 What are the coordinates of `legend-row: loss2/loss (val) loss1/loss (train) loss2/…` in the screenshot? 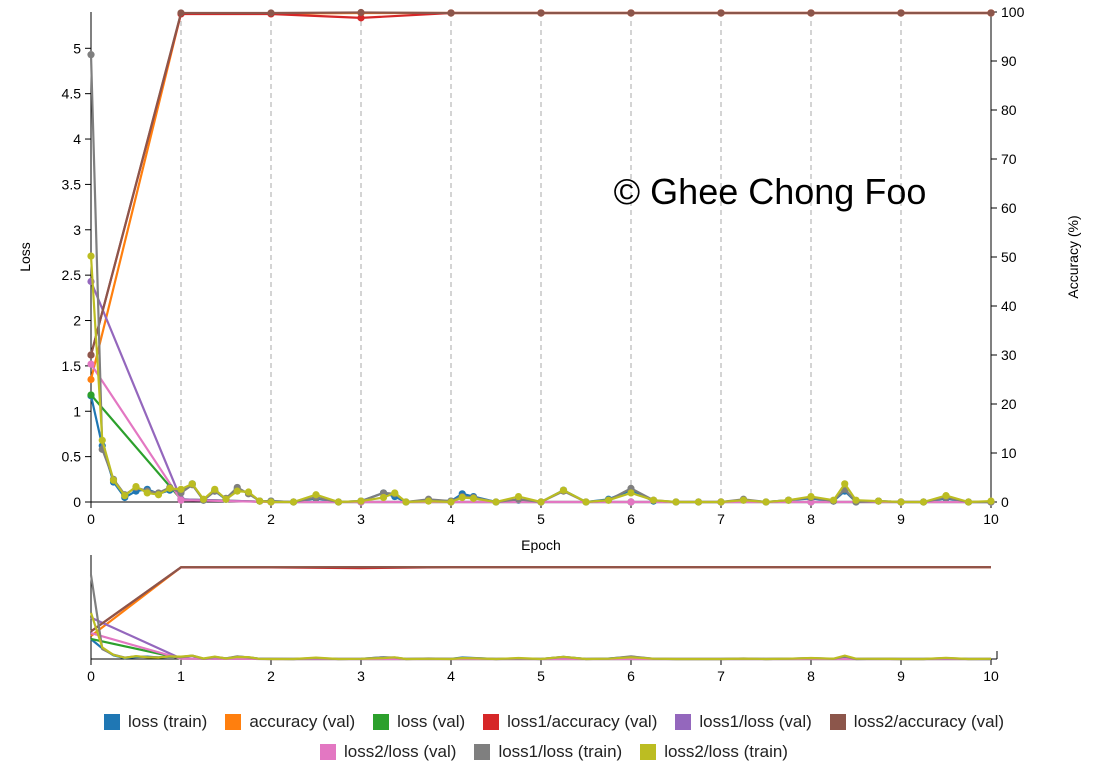 It's located at (554, 752).